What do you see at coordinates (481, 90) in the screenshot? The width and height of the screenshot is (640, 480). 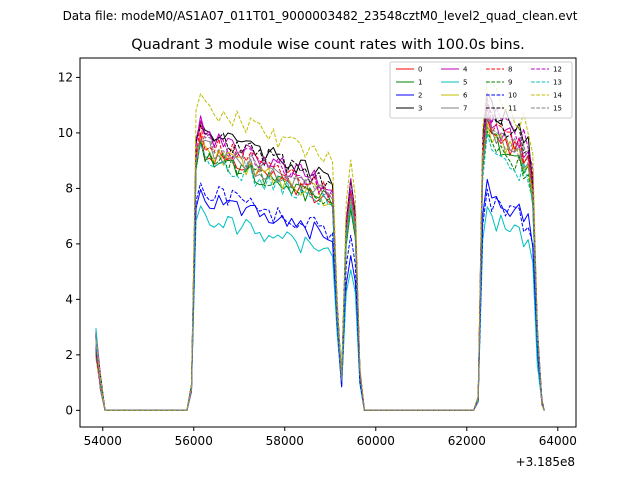 I see `legend-box` at bounding box center [481, 90].